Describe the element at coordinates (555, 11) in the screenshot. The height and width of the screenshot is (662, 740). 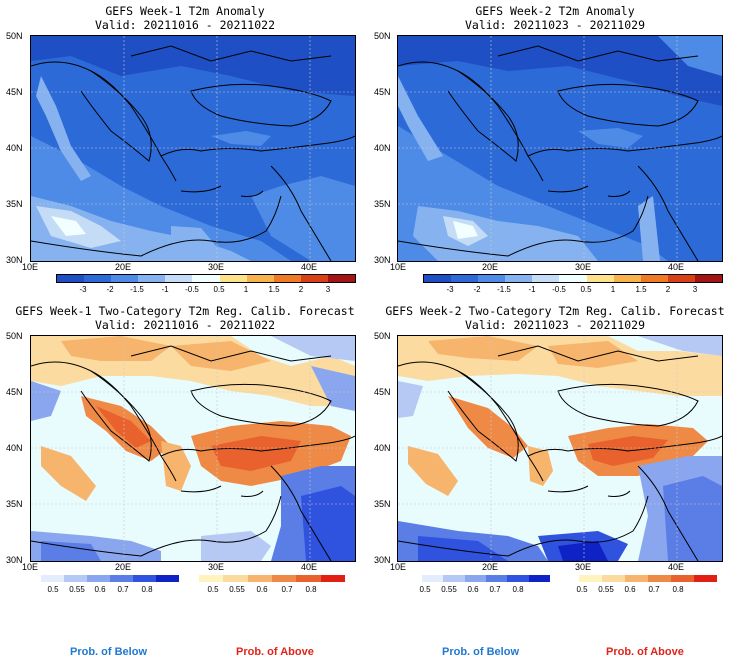
I see `panel-title: GEFS Week-2 T2m Anomaly` at that location.